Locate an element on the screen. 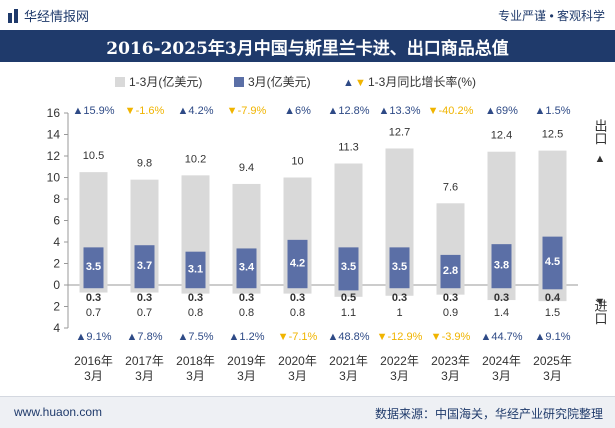 The height and width of the screenshot is (428, 615). side-label-export: 出口 is located at coordinates (600, 132).